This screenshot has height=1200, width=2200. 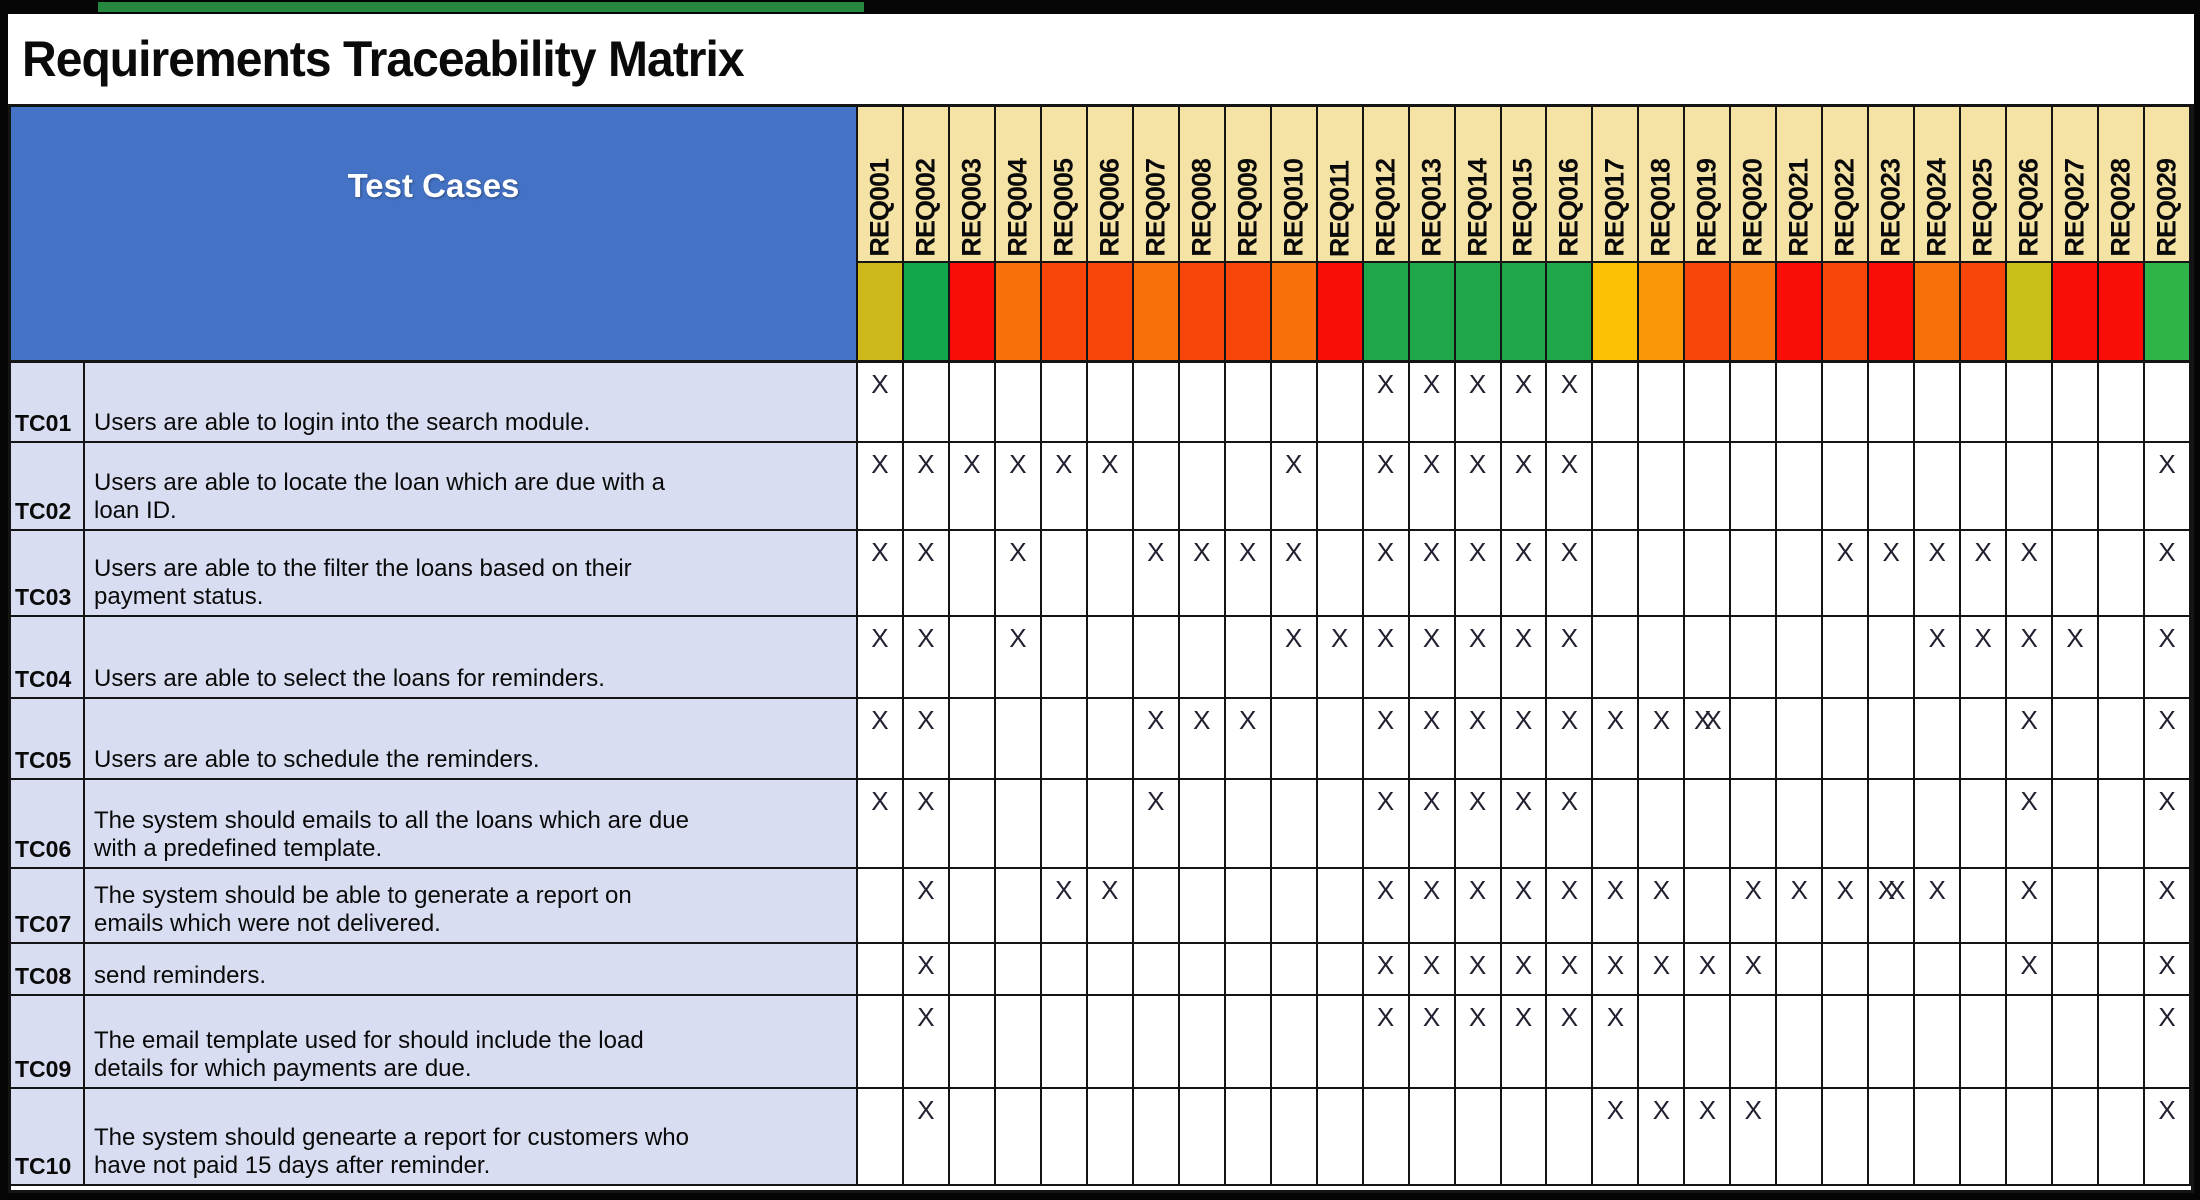 I want to click on mark-tc09-req025, so click(x=1984, y=1042).